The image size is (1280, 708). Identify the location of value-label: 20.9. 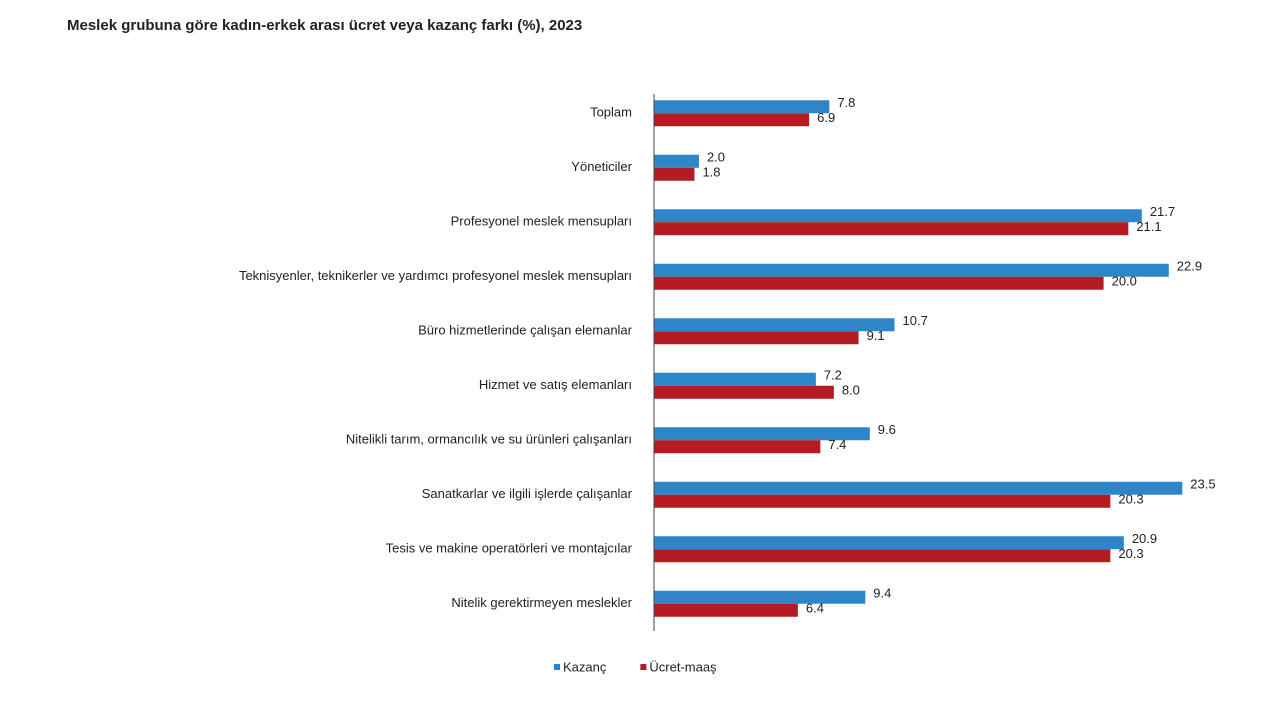
(1144, 538).